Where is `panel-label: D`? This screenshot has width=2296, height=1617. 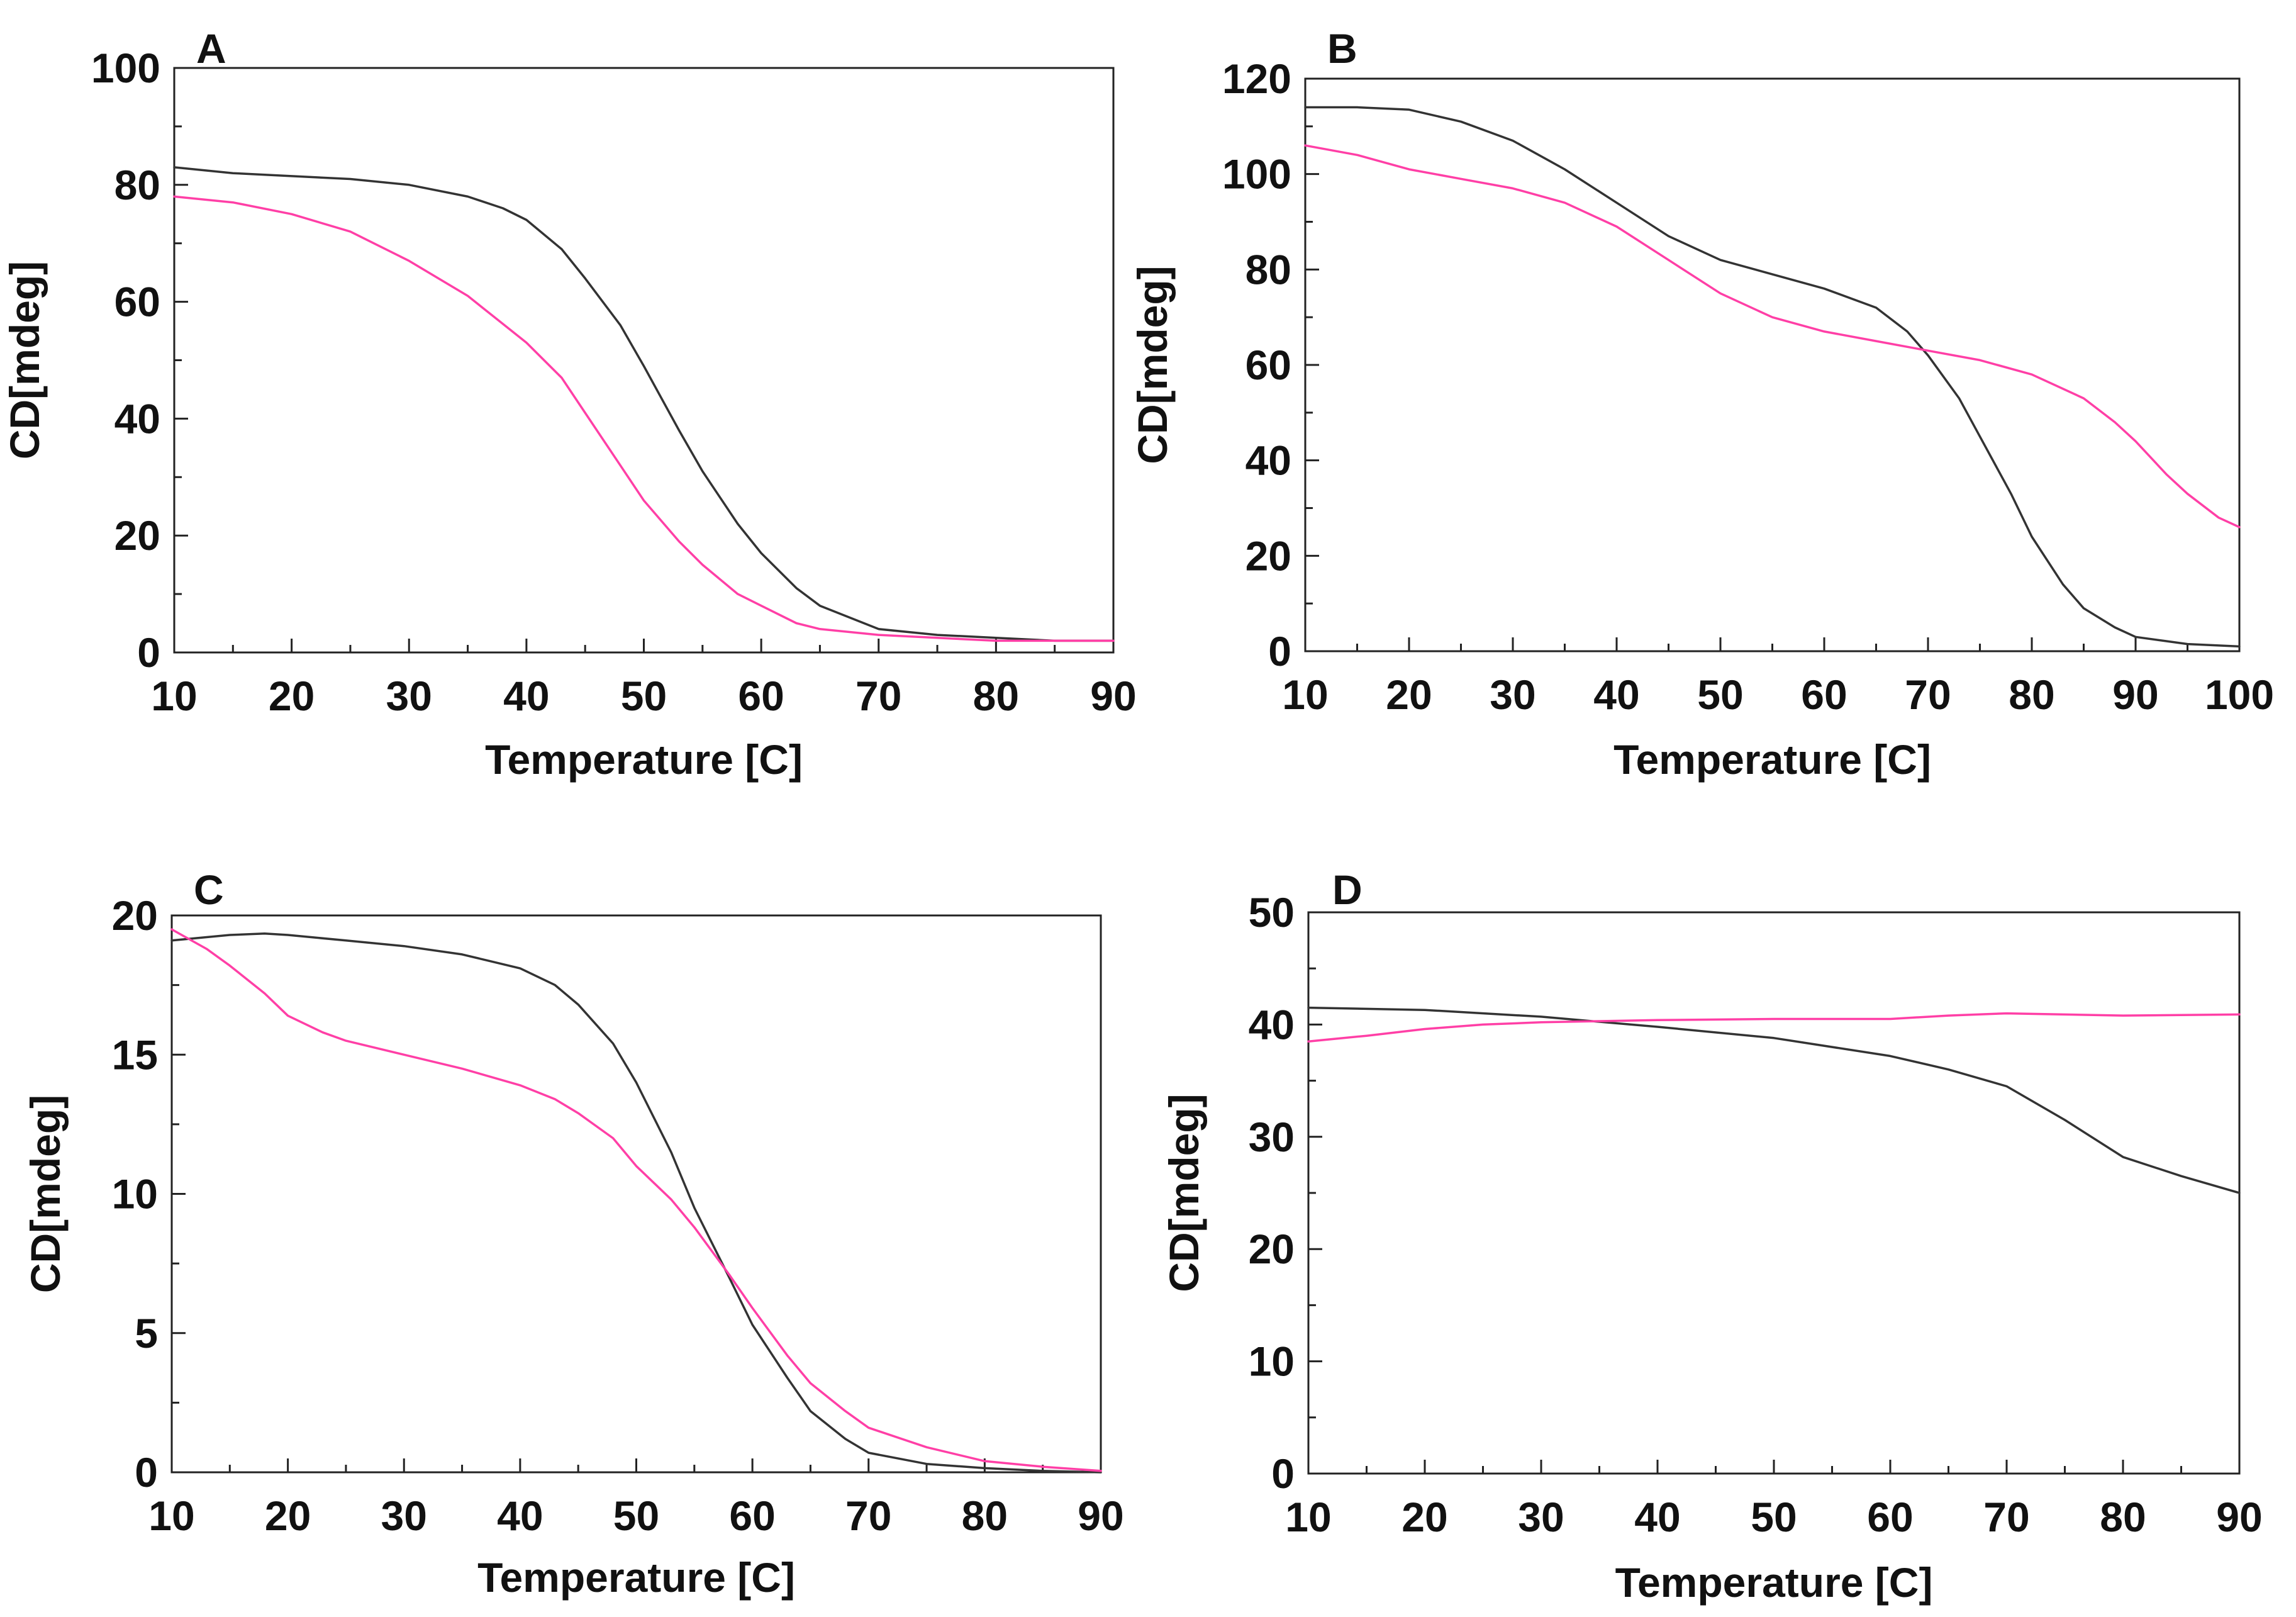 panel-label: D is located at coordinates (1347, 889).